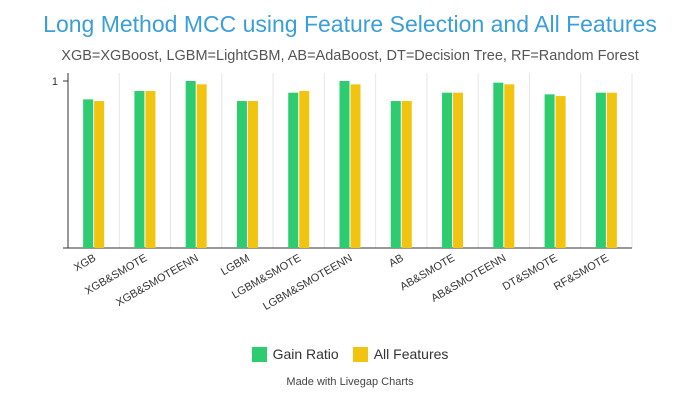 This screenshot has width=700, height=400. Describe the element at coordinates (396, 261) in the screenshot. I see `x-tick-label: AB` at that location.